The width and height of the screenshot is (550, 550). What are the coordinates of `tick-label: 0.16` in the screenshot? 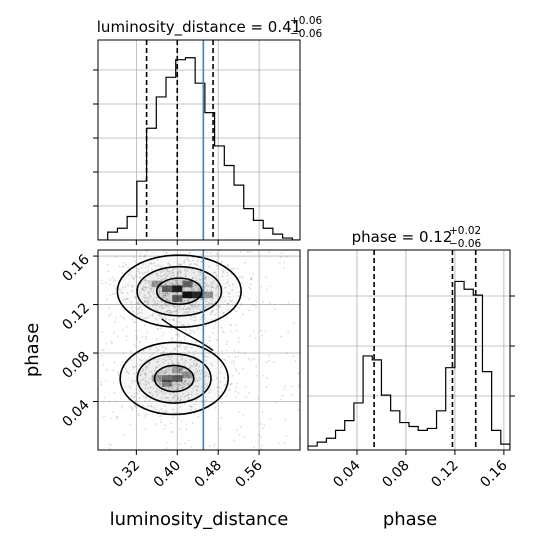 It's located at (75, 268).